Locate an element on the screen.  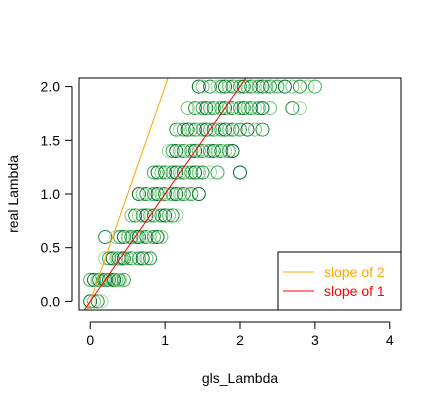
x-tick-label: 1 is located at coordinates (165, 340).